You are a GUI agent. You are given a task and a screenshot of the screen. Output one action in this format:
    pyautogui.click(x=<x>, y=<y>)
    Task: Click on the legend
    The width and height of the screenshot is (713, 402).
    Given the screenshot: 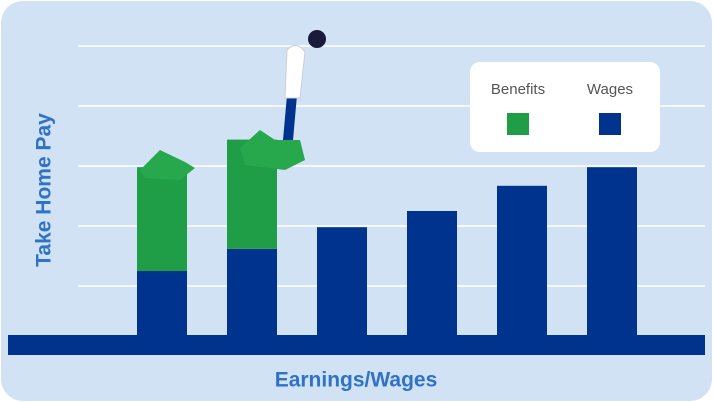 What is the action you would take?
    pyautogui.click(x=565, y=107)
    